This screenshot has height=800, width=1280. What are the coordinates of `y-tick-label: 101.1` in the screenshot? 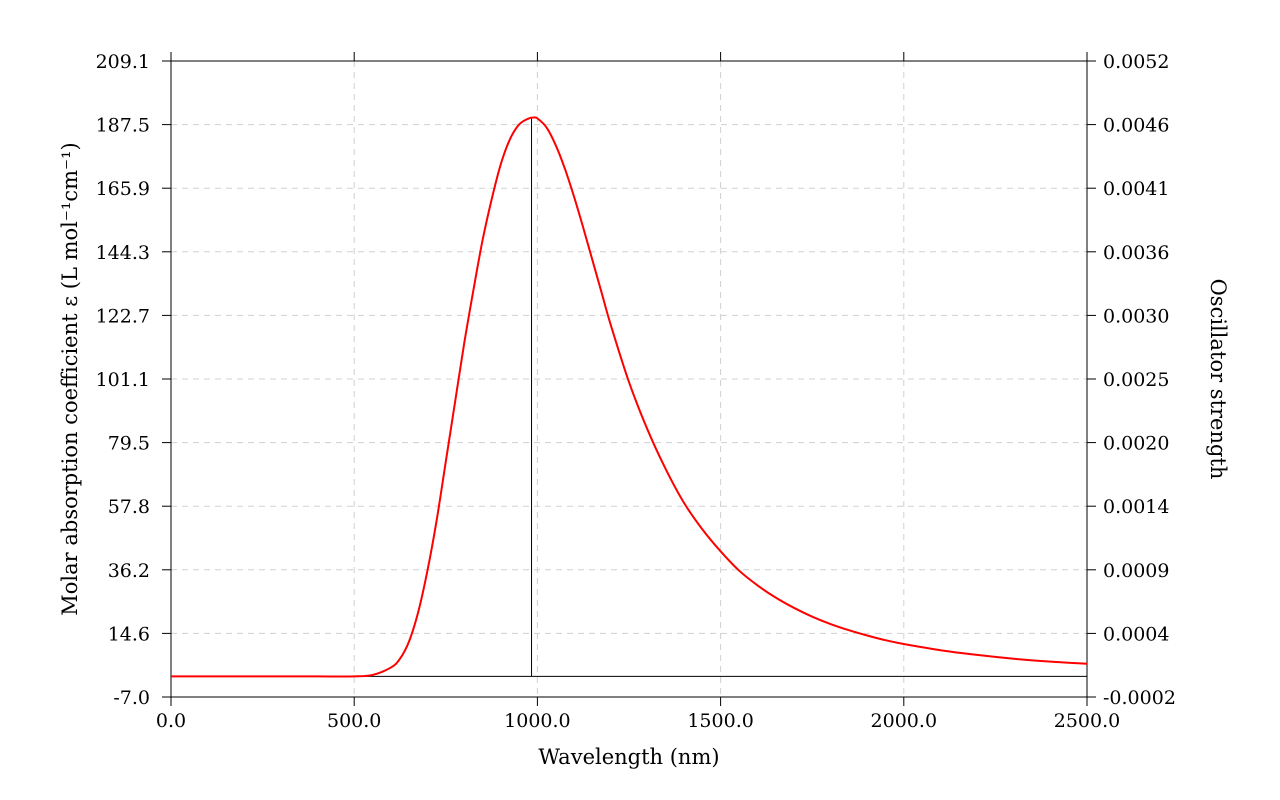 It's located at (123, 380).